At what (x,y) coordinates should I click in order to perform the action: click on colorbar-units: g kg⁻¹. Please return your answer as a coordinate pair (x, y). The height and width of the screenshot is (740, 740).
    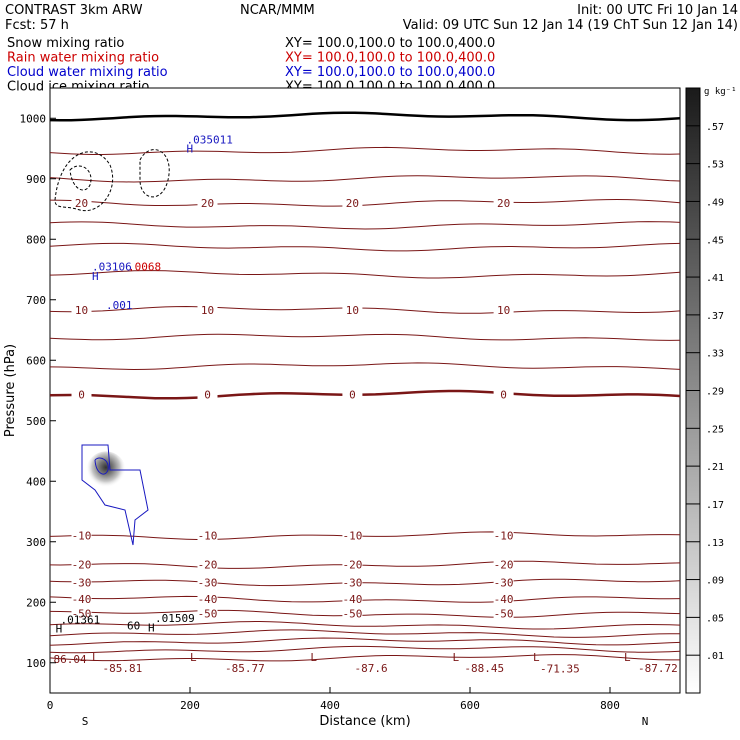
    Looking at the image, I should click on (720, 92).